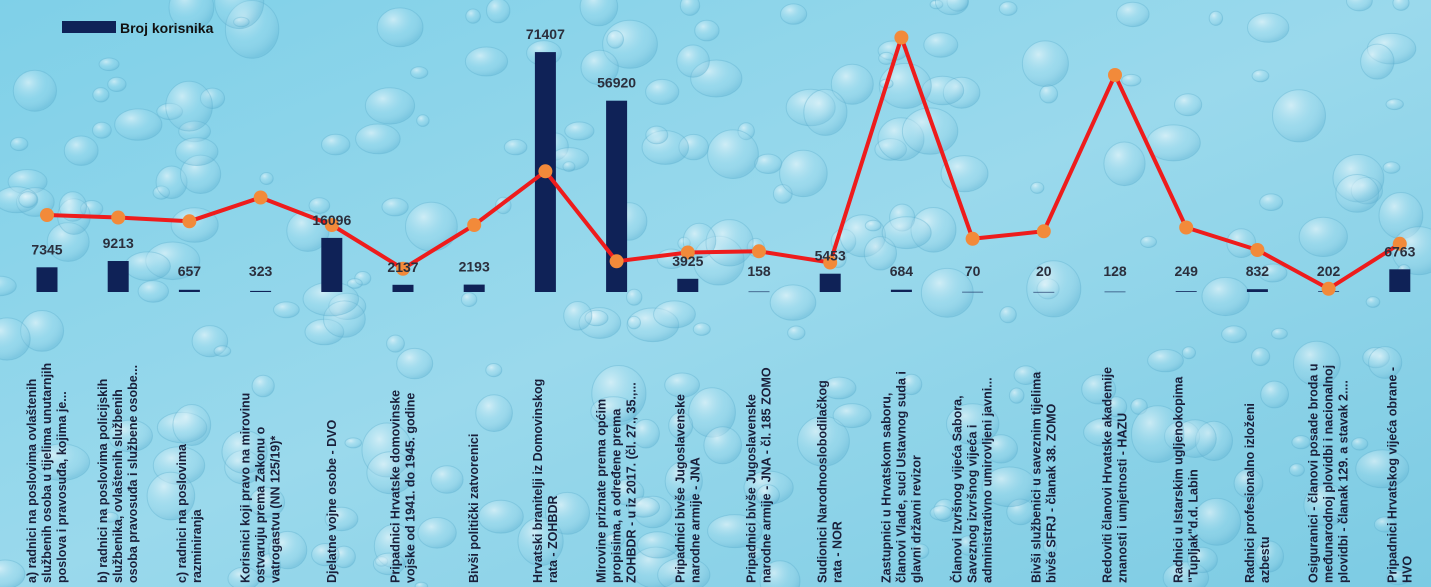 The height and width of the screenshot is (587, 1431). I want to click on bar-value-label: 2137, so click(402, 267).